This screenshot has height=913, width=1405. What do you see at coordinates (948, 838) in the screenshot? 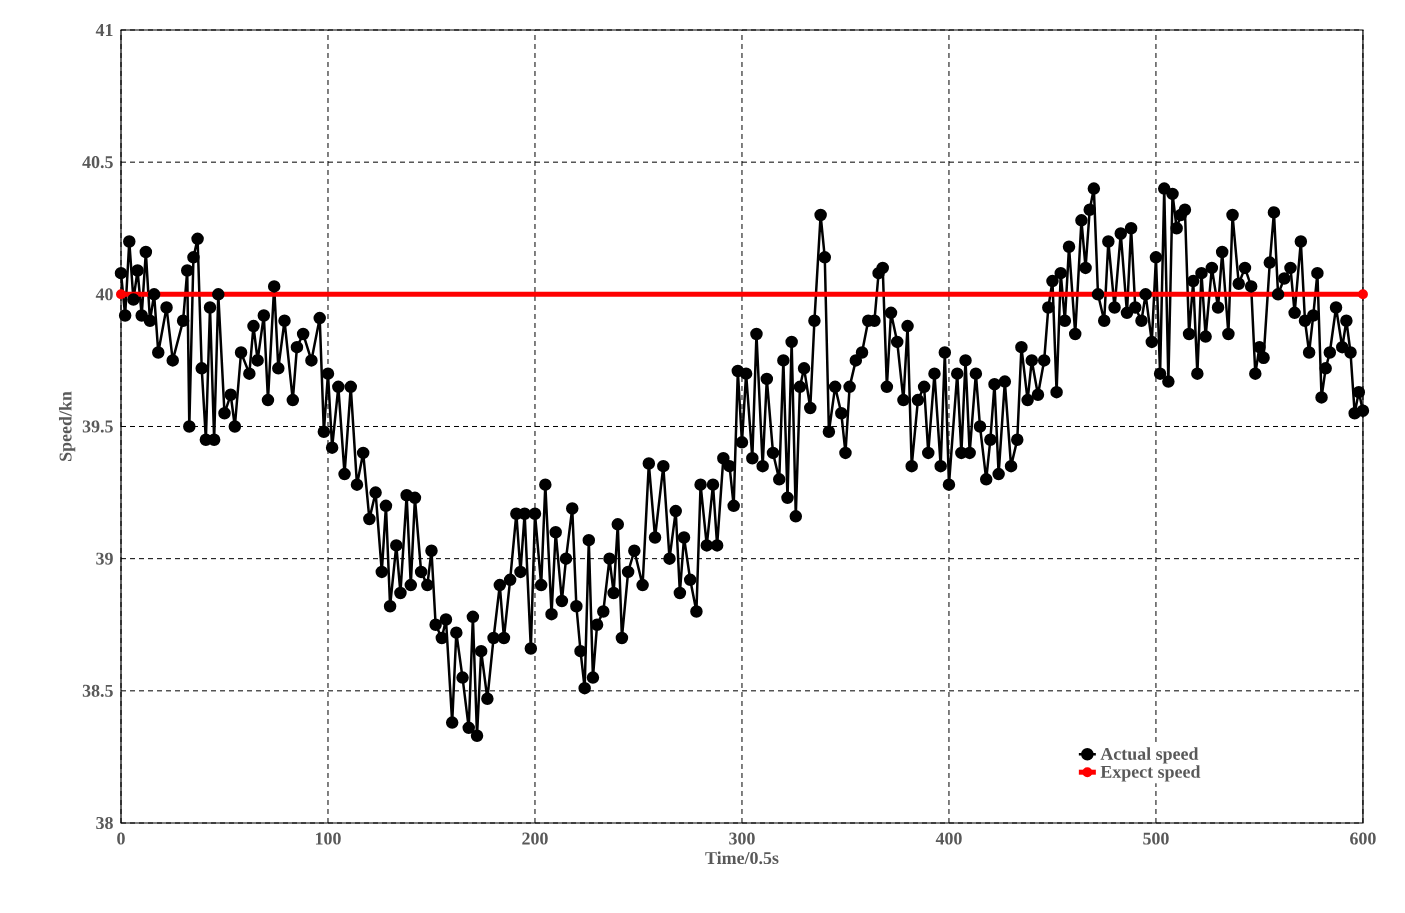
I see `x-tick-label: 400` at bounding box center [948, 838].